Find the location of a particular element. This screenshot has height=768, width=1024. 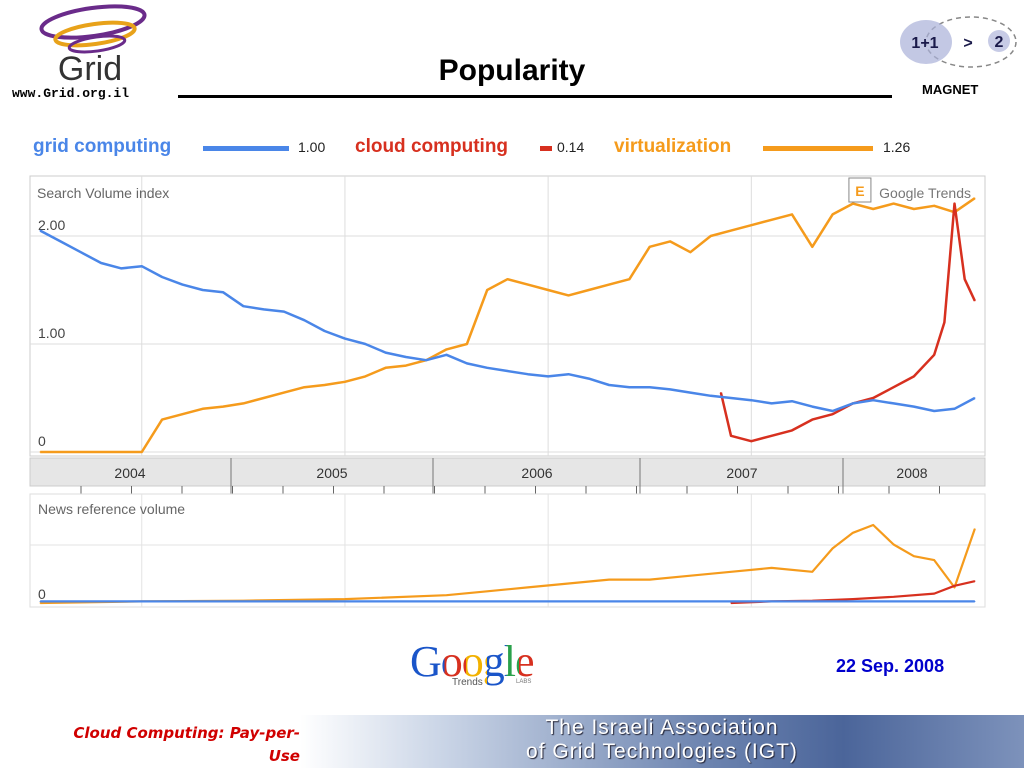

site-url: www.Grid.org.il is located at coordinates (71, 93).